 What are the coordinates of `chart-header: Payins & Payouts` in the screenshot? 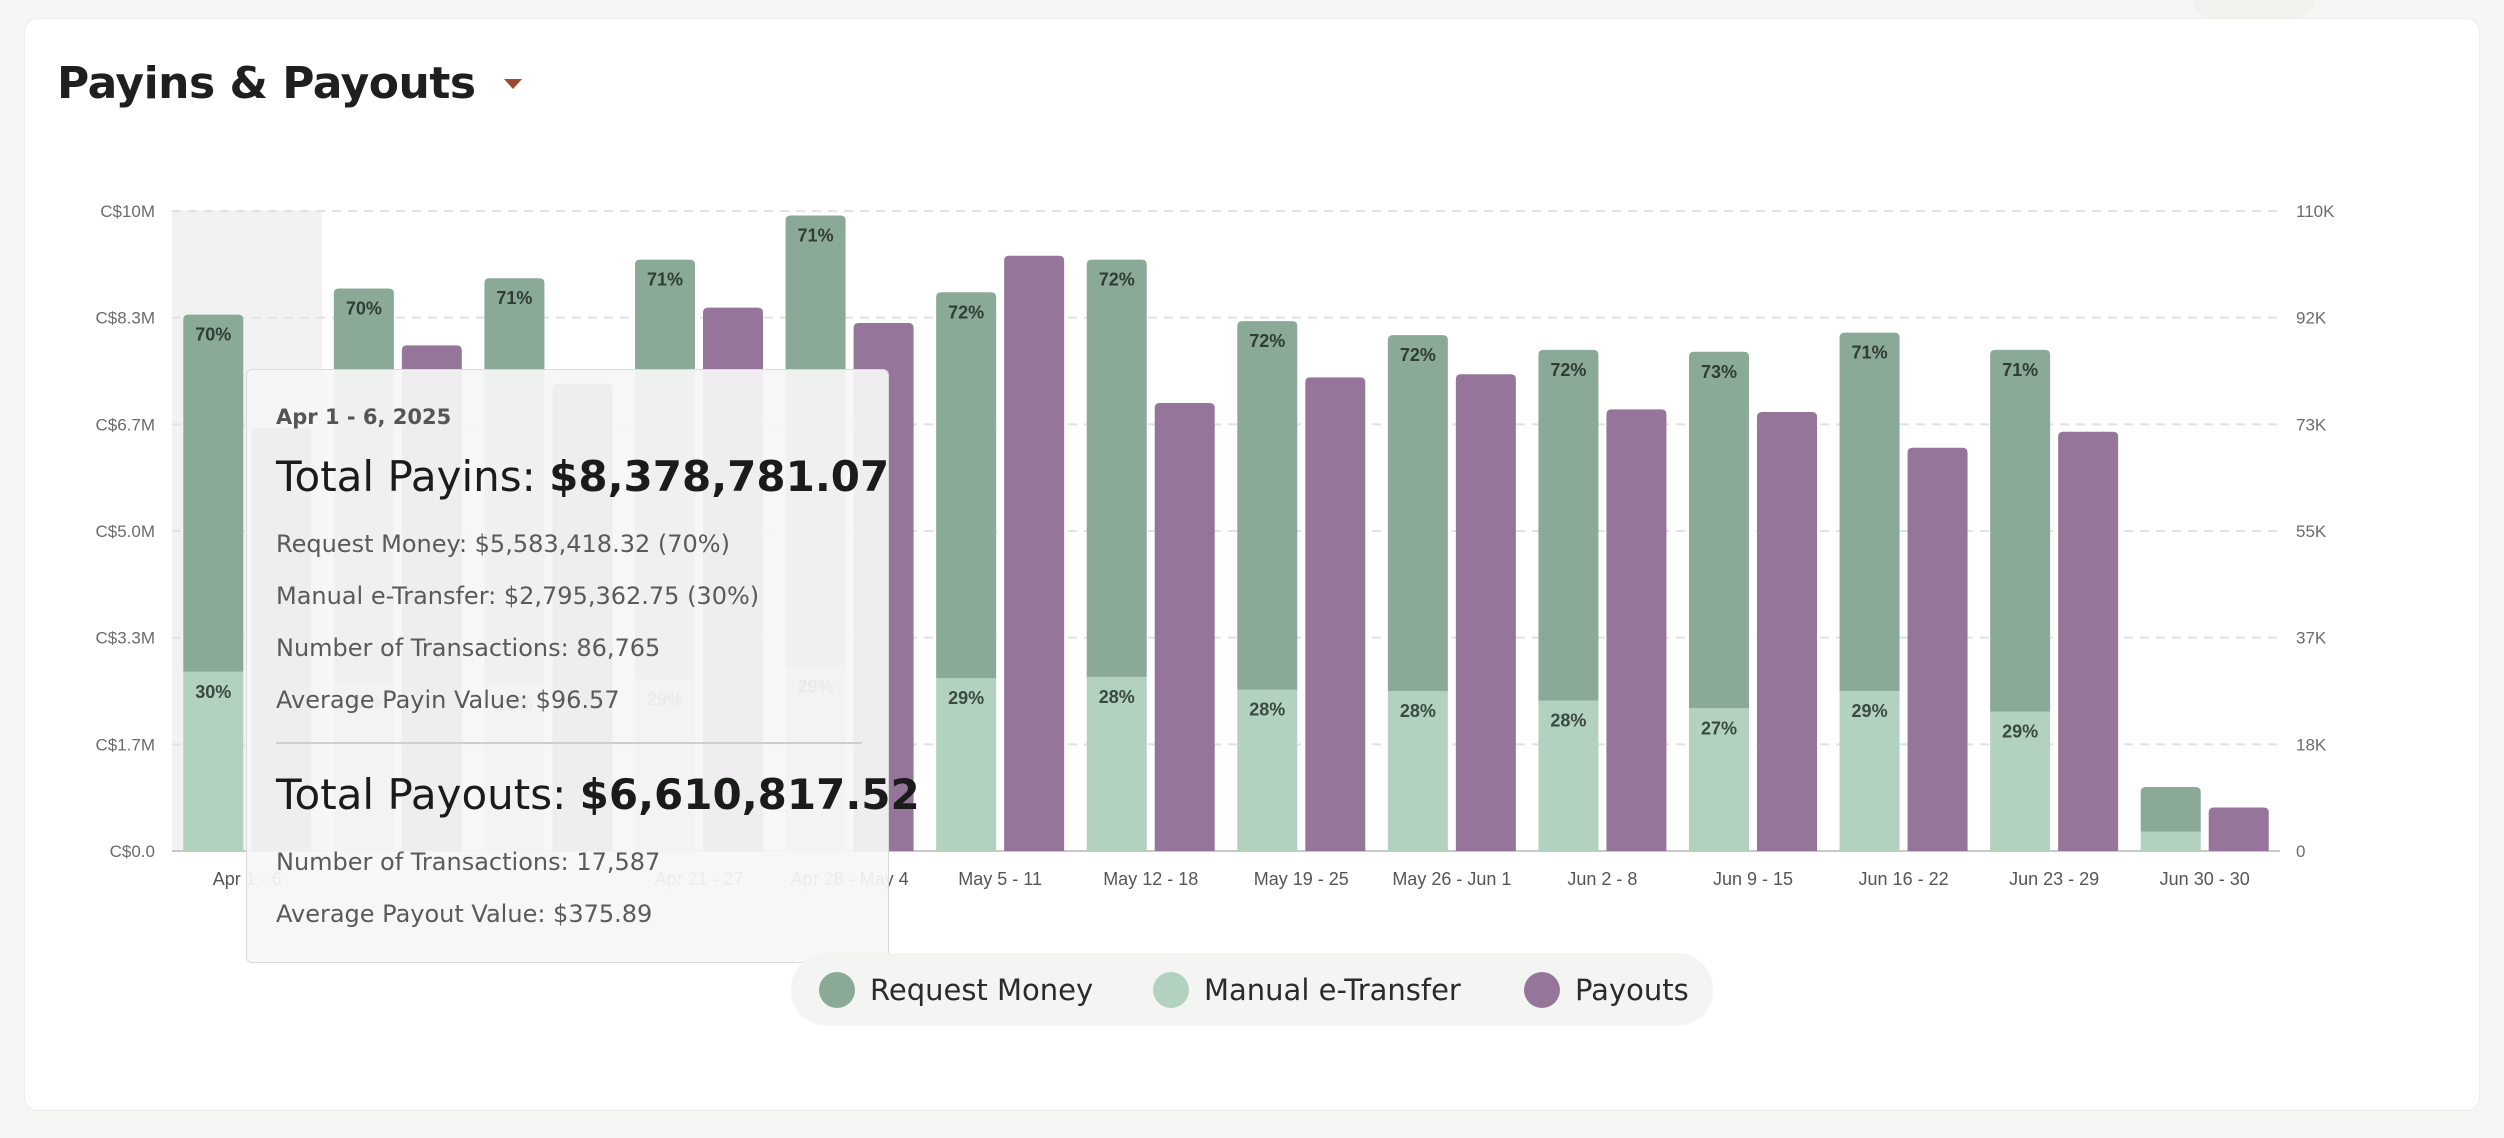 It's located at (289, 83).